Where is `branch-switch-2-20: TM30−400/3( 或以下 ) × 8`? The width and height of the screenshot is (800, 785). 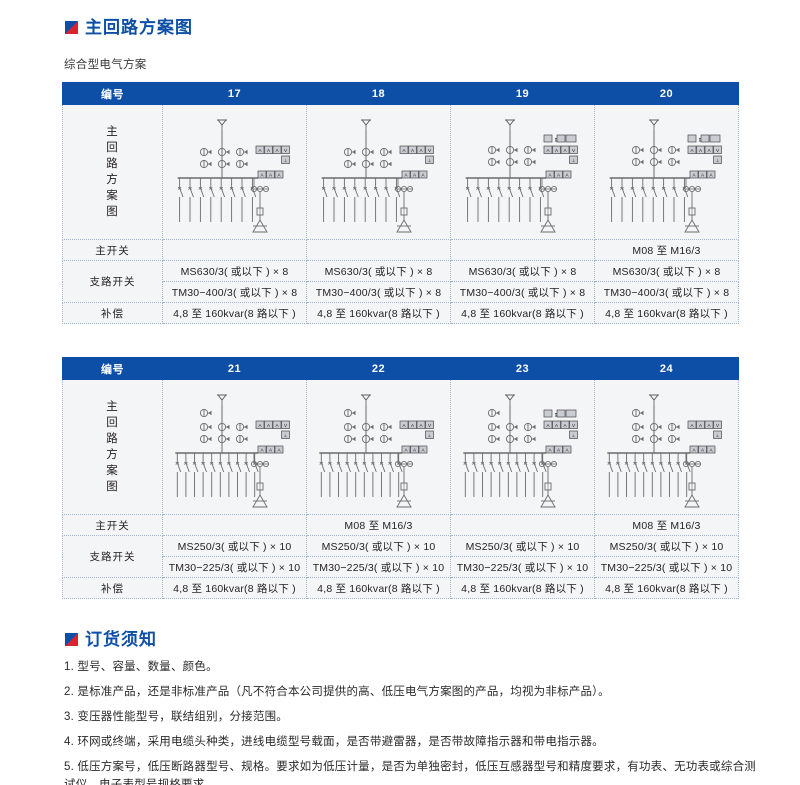
branch-switch-2-20: TM30−400/3( 或以下 ) × 8 is located at coordinates (666, 292).